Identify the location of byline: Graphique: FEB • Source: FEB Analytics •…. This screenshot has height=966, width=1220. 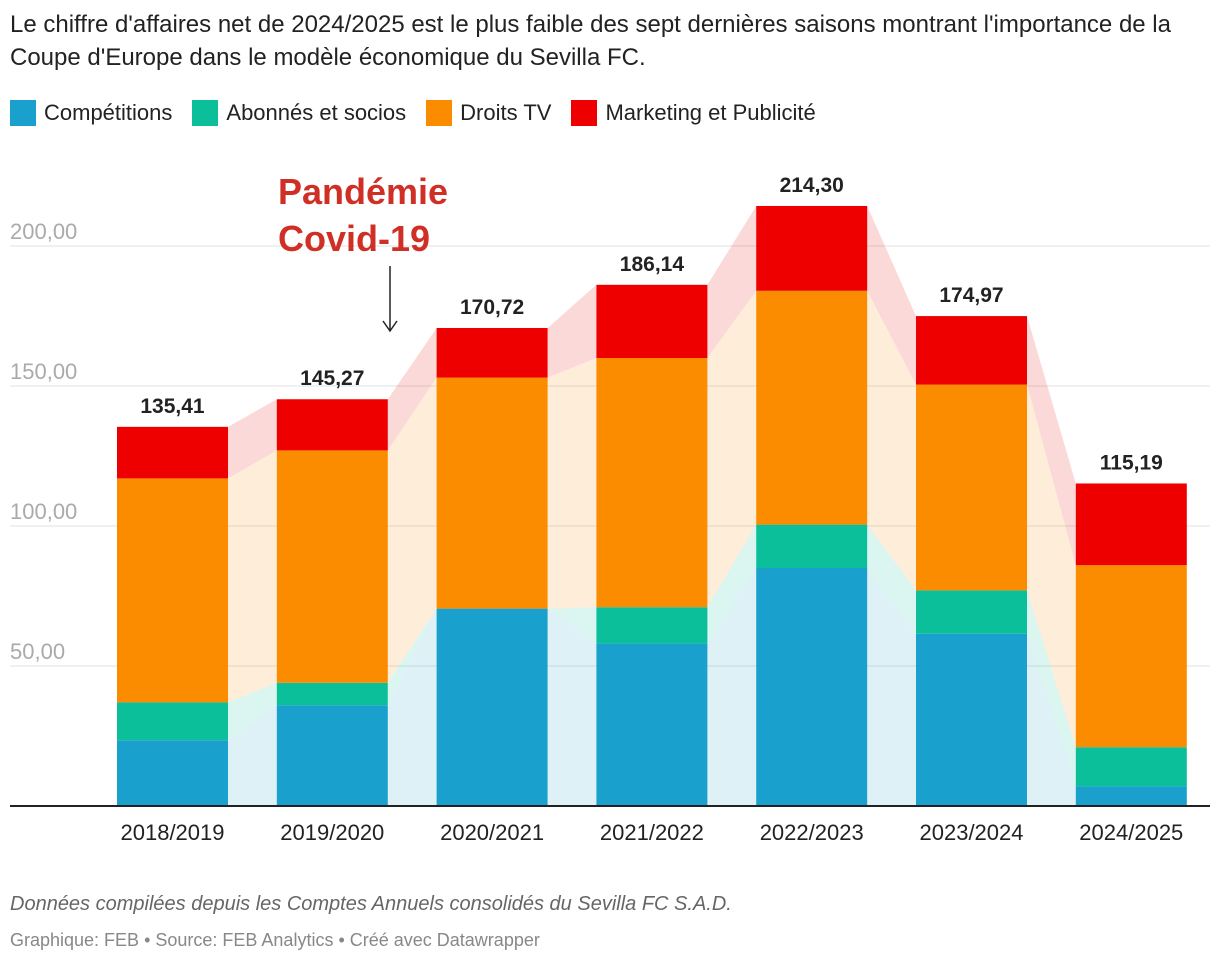
(275, 940).